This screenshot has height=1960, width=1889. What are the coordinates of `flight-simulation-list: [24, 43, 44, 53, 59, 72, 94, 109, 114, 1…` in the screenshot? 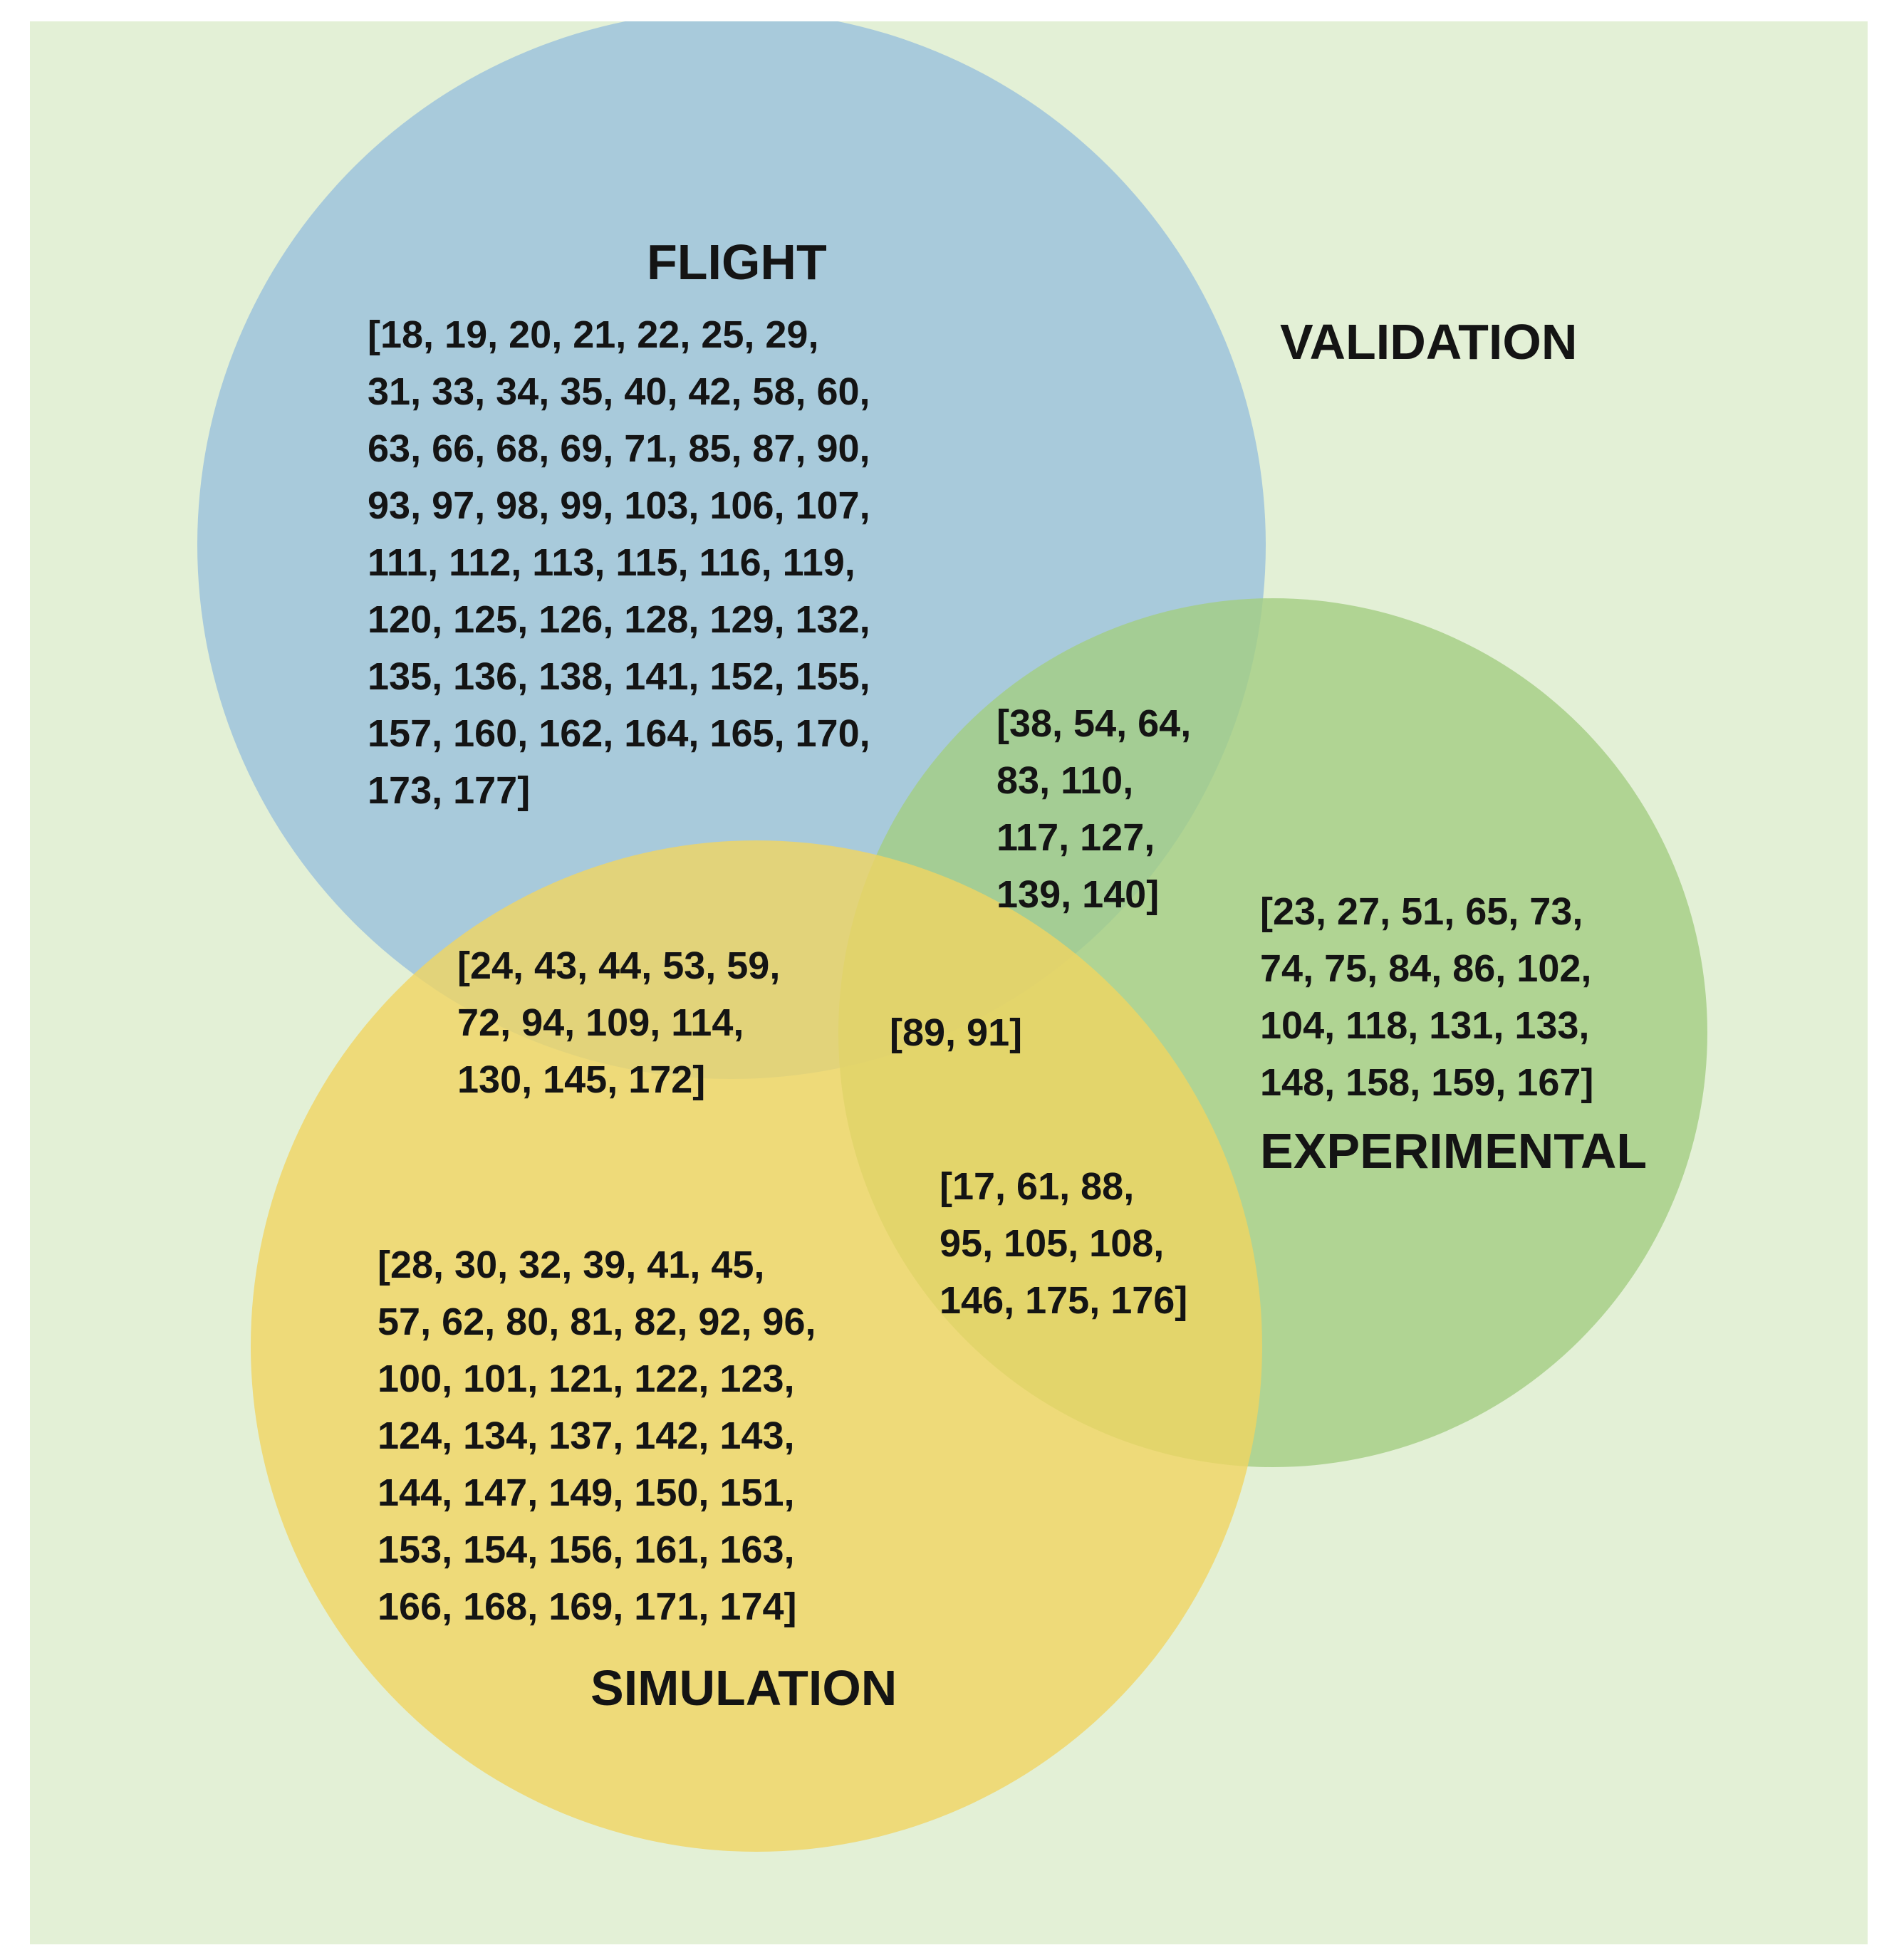 It's located at (619, 1022).